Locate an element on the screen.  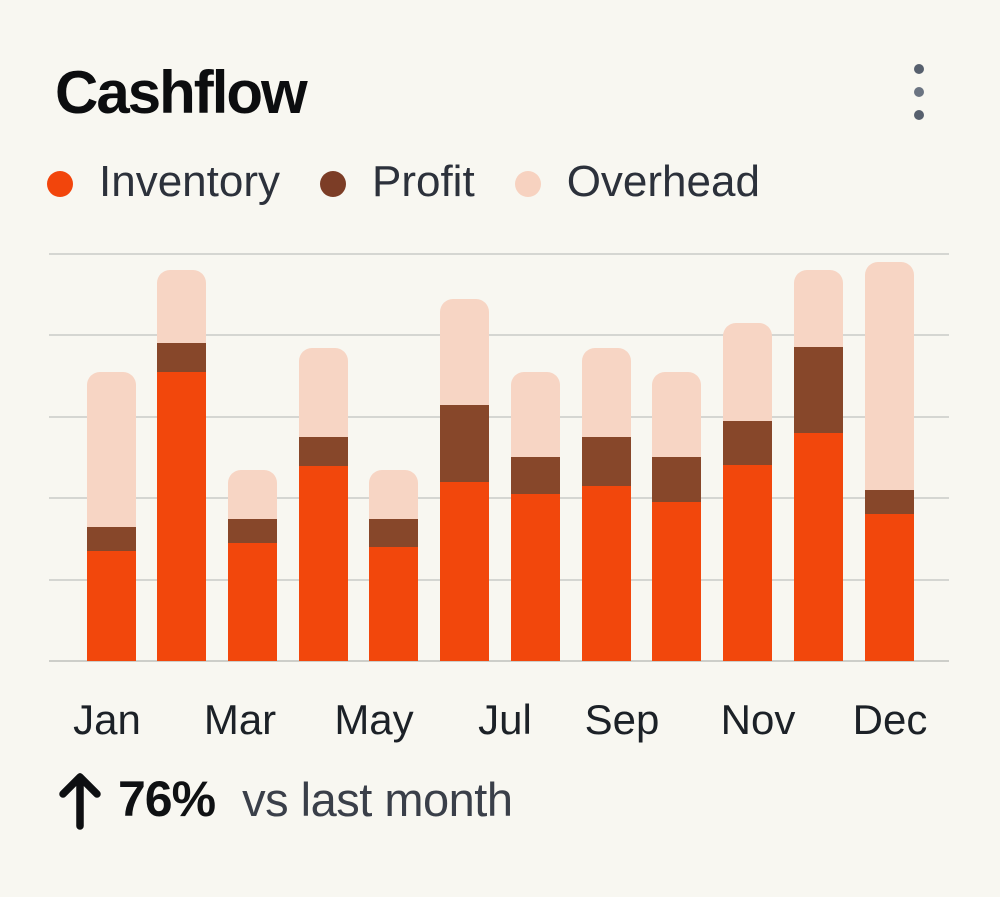
bar-sep is located at coordinates (677, 516).